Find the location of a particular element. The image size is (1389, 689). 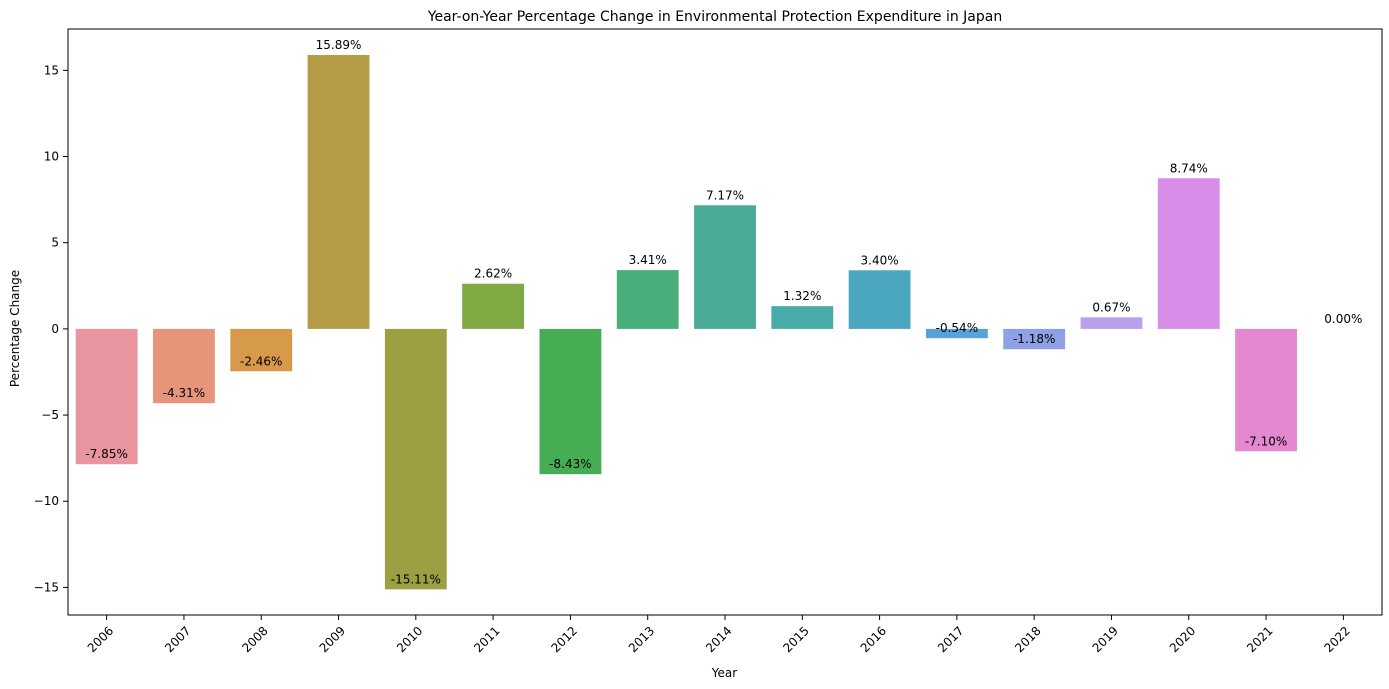

x-tick-label-2007: 2007 is located at coordinates (177, 639).